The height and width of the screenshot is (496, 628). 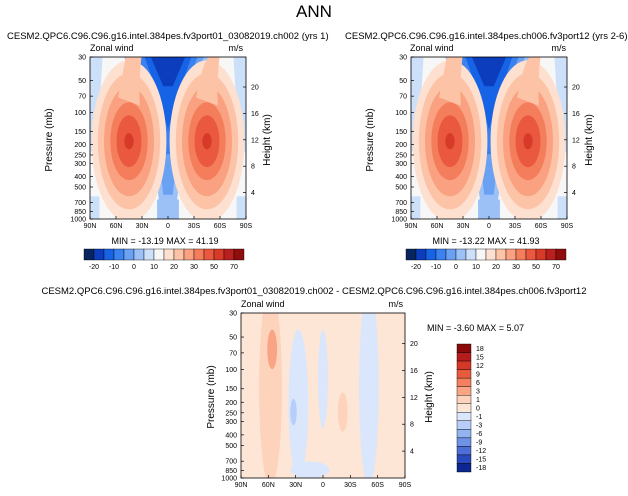 I want to click on colorbar-label: 3, so click(x=478, y=391).